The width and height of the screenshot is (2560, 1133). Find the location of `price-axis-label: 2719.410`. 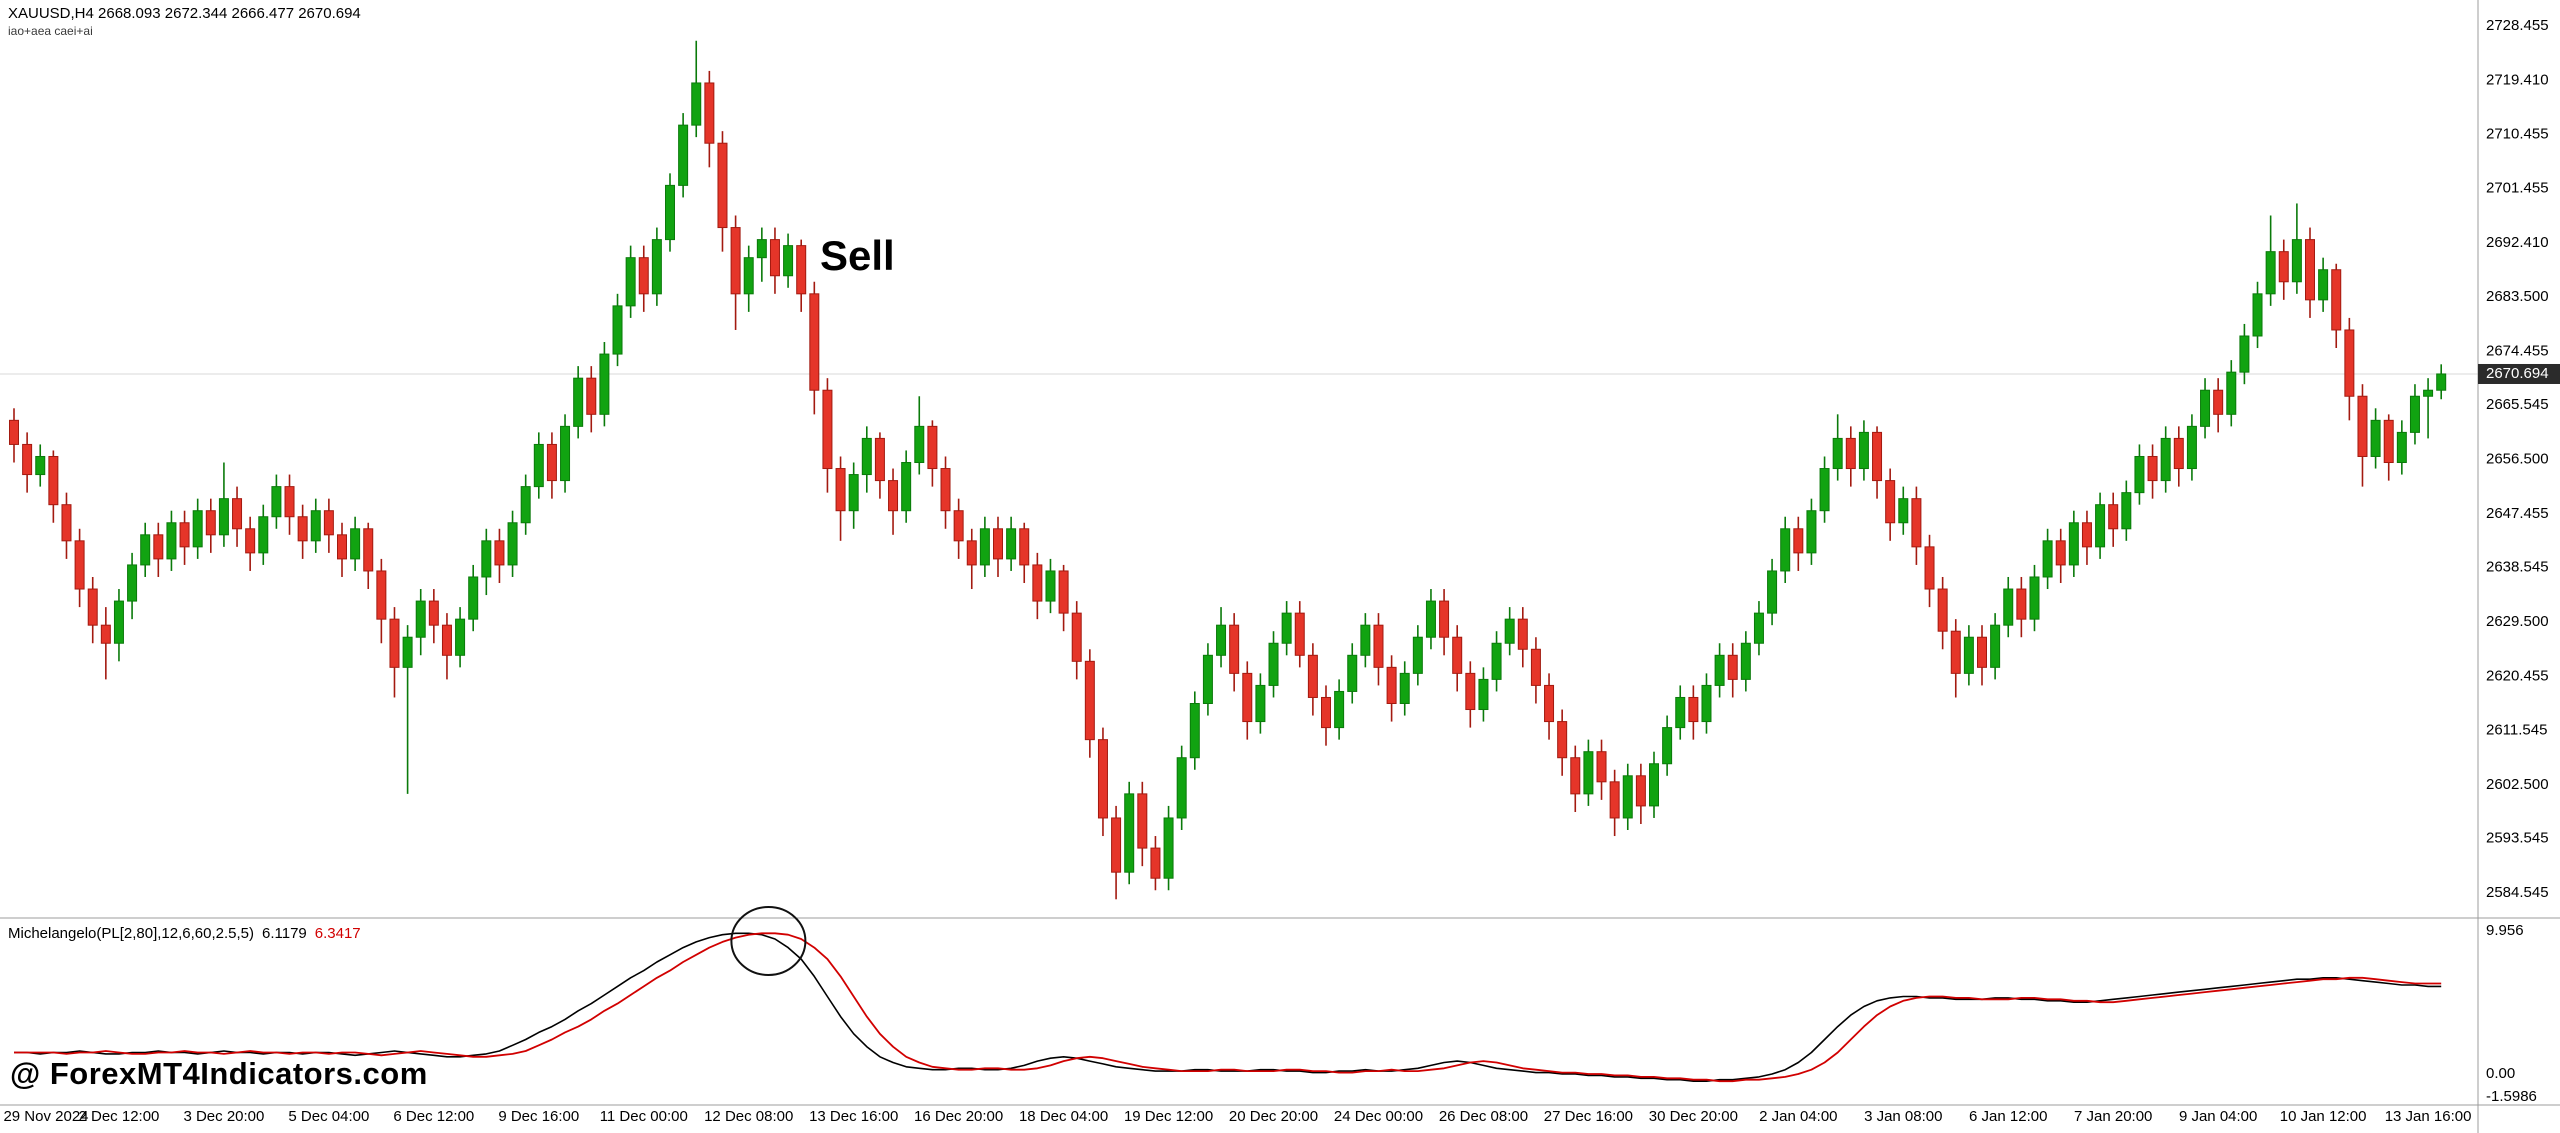

price-axis-label: 2719.410 is located at coordinates (2517, 79).